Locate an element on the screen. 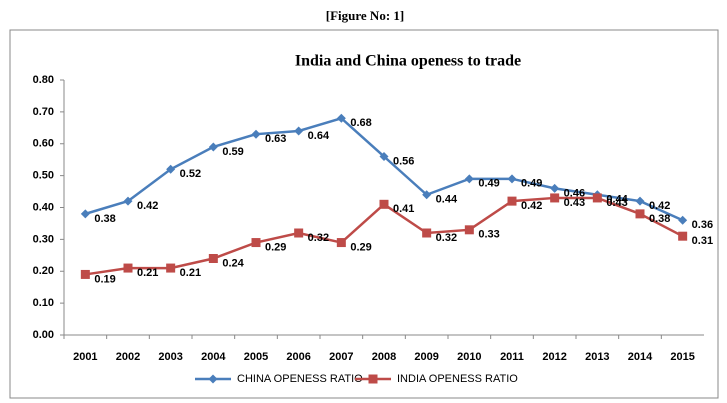 The width and height of the screenshot is (727, 403). data-label: 0.44 is located at coordinates (447, 200).